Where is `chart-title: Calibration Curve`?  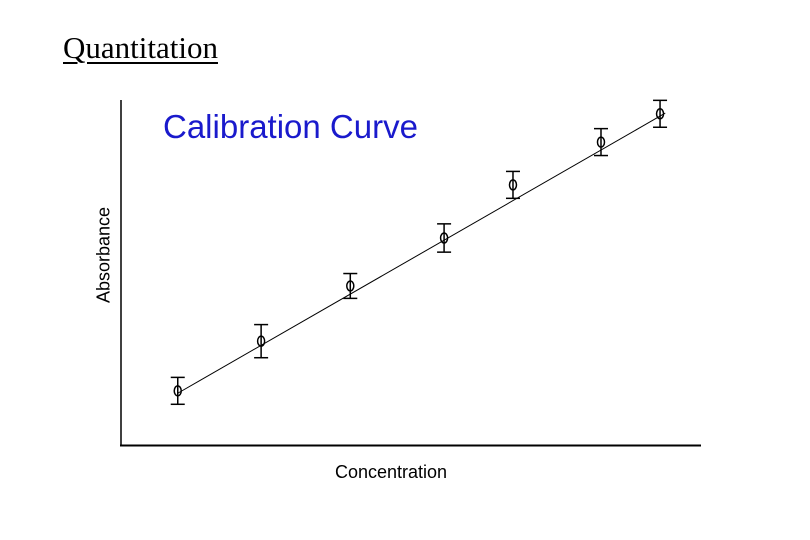
chart-title: Calibration Curve is located at coordinates (290, 126).